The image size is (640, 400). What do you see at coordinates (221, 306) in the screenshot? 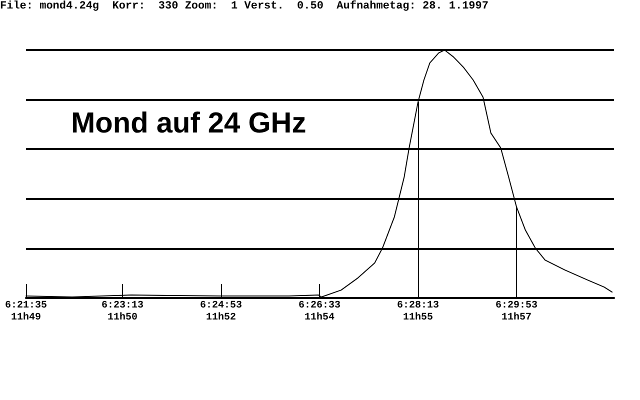
I see `x-tick-label: 6:24:53` at bounding box center [221, 306].